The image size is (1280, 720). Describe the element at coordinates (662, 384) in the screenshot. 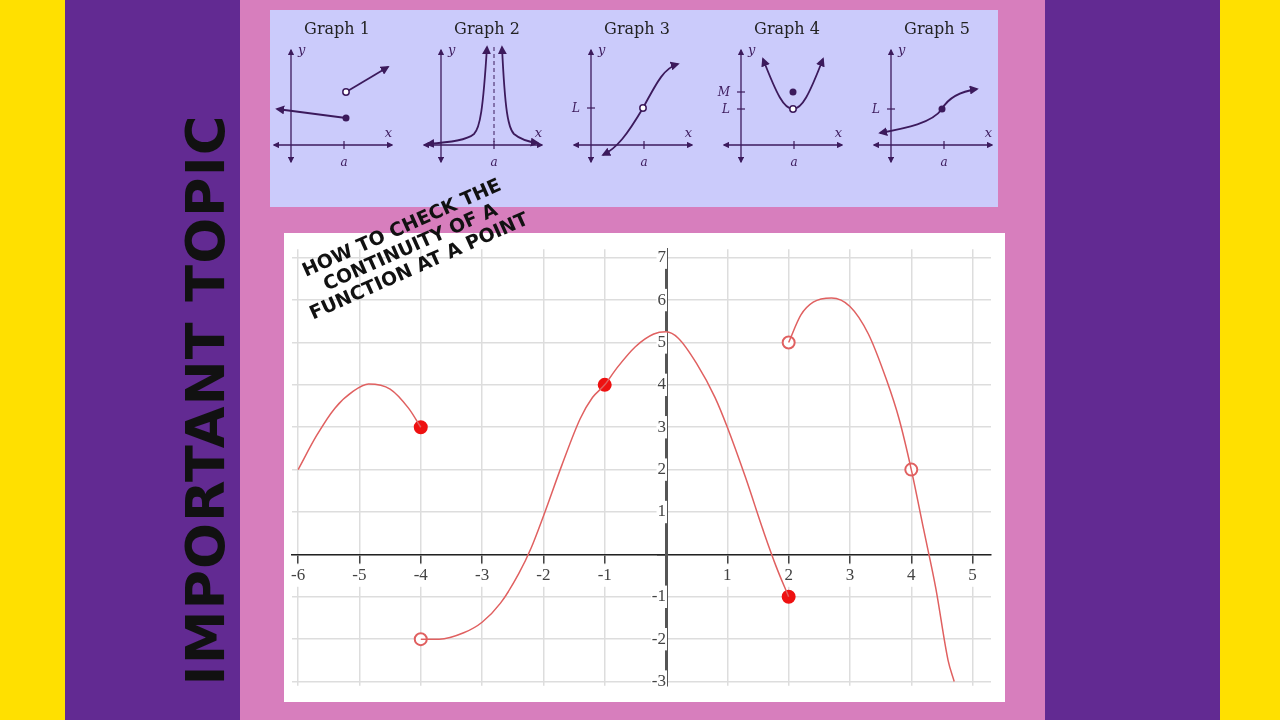

I see `y-tick-label: 4` at that location.